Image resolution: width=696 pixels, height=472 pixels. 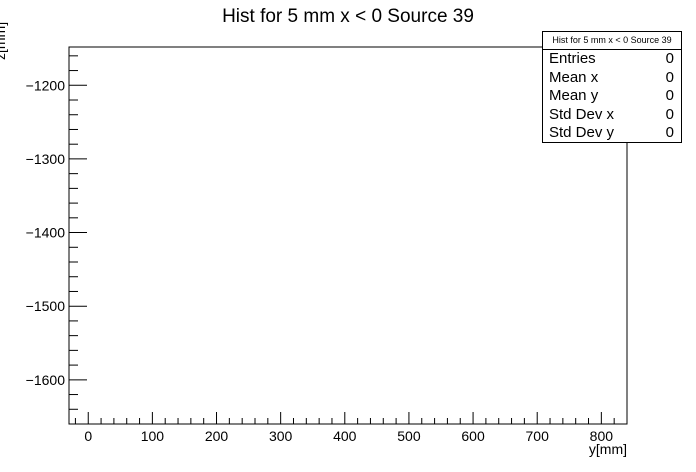 What do you see at coordinates (602, 436) in the screenshot?
I see `x-tick-label: 800` at bounding box center [602, 436].